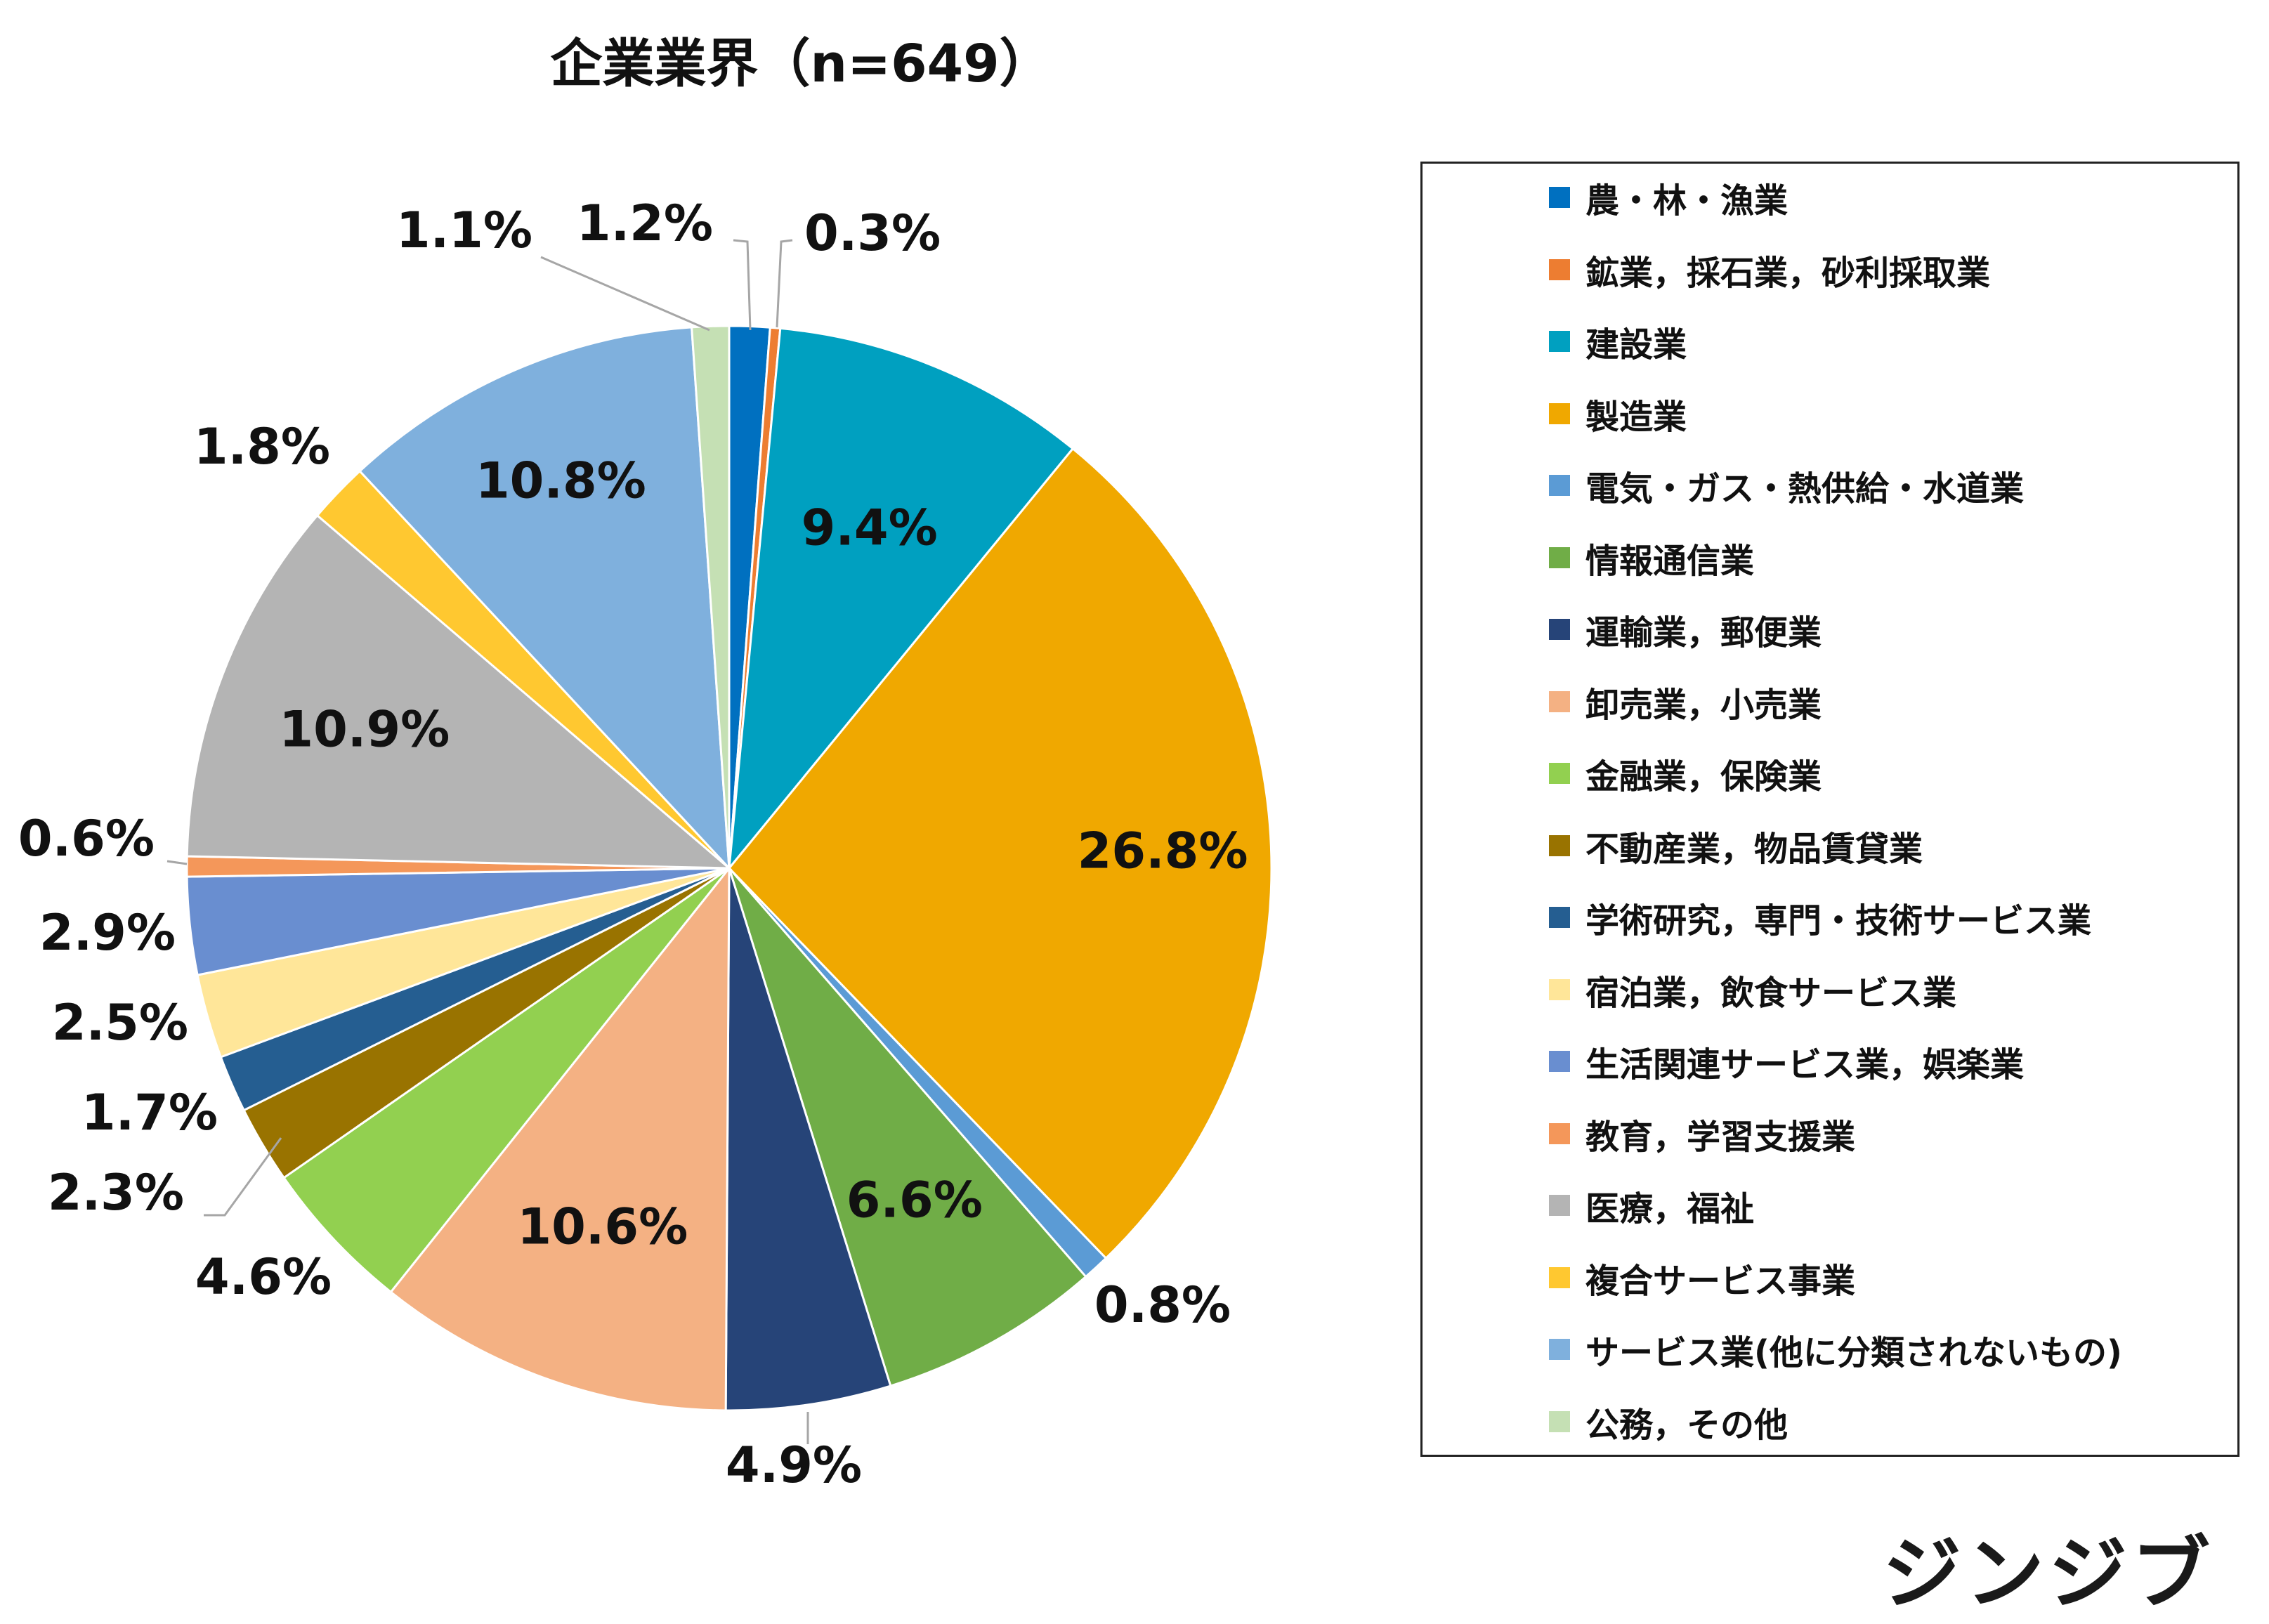  Describe the element at coordinates (1721, 1281) in the screenshot. I see `legend-label: 複合サービス事業` at that location.